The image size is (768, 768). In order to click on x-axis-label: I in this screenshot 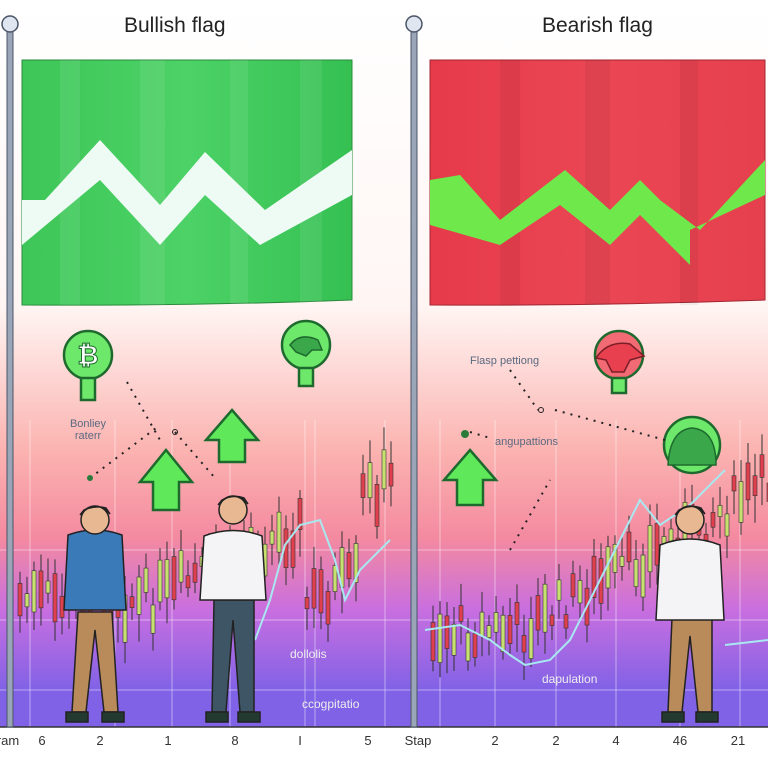, I will do `click(300, 740)`.